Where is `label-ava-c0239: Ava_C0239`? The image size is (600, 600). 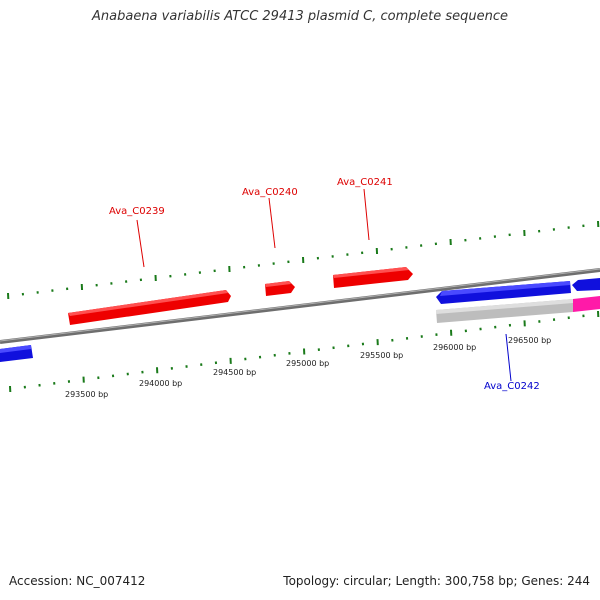 label-ava-c0239: Ava_C0239 is located at coordinates (137, 211).